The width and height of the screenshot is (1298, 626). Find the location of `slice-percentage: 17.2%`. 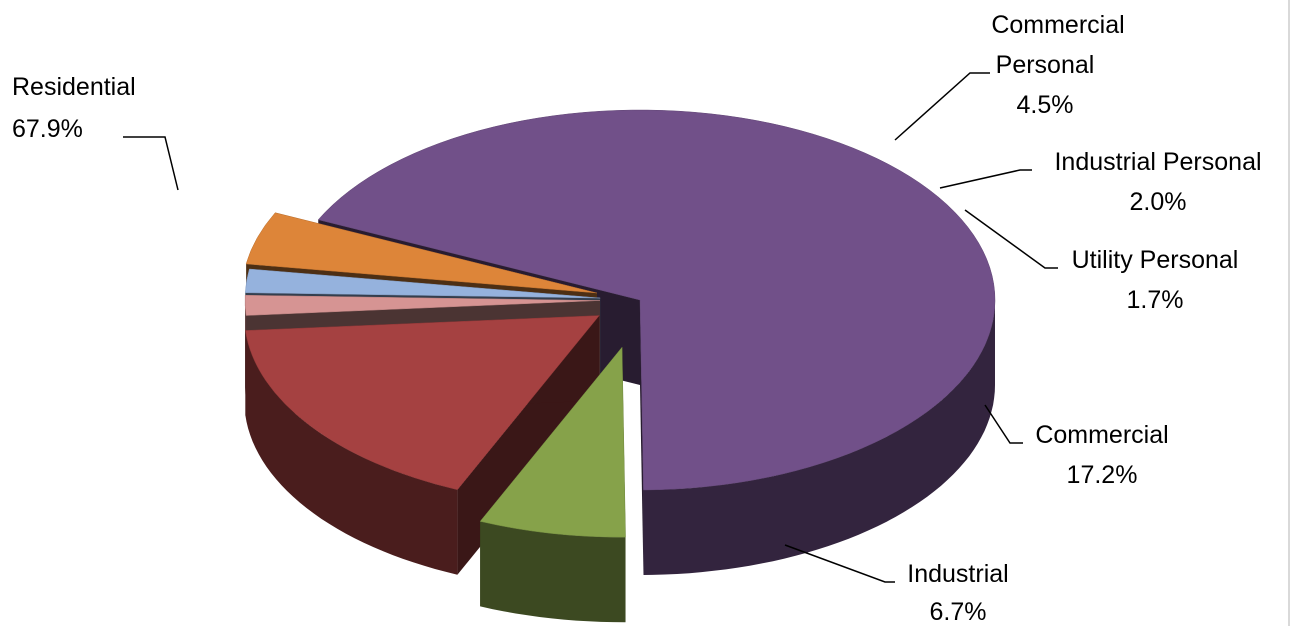

slice-percentage: 17.2% is located at coordinates (1102, 475).